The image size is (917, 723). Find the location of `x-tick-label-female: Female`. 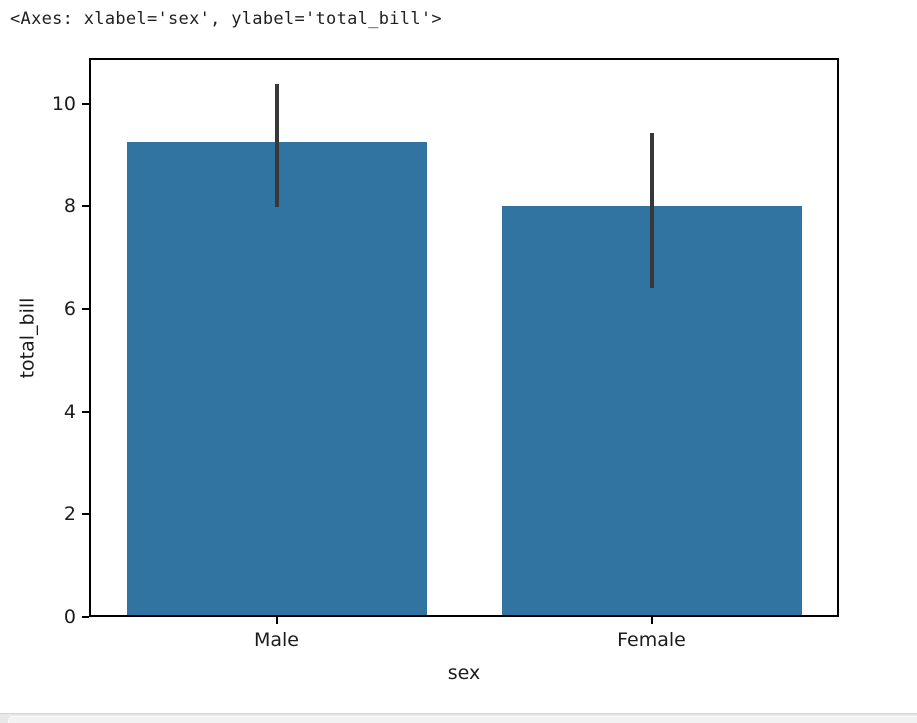

x-tick-label-female: Female is located at coordinates (651, 640).